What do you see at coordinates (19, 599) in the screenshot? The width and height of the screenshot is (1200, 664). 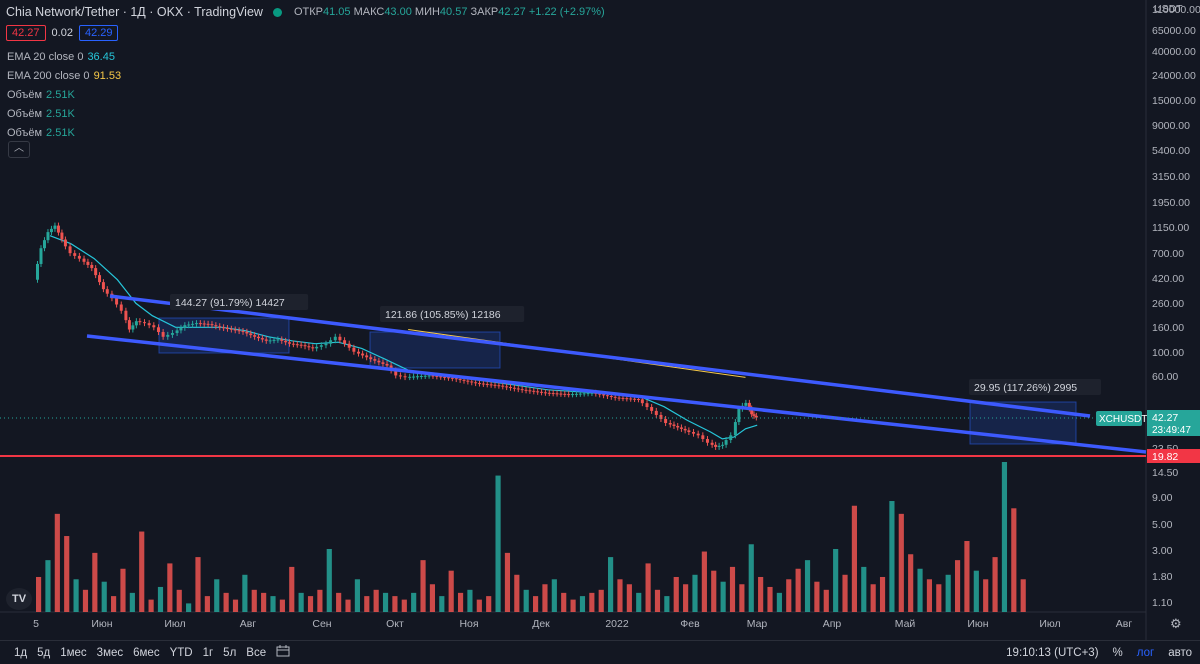 I see `tradingview-logo: TV` at bounding box center [19, 599].